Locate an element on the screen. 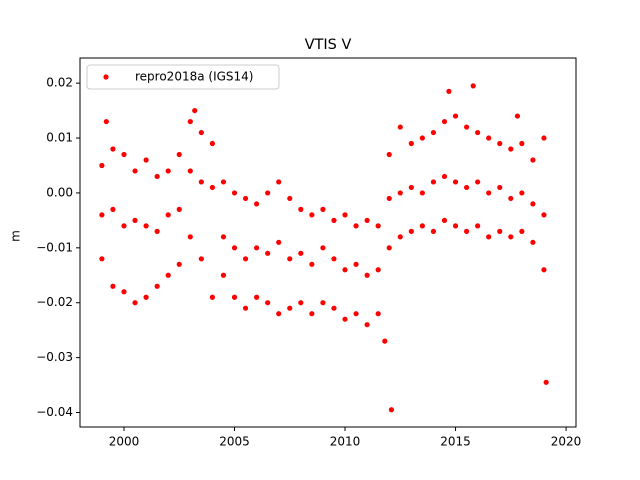 The width and height of the screenshot is (640, 480). x-tick-label: 2000 is located at coordinates (124, 442).